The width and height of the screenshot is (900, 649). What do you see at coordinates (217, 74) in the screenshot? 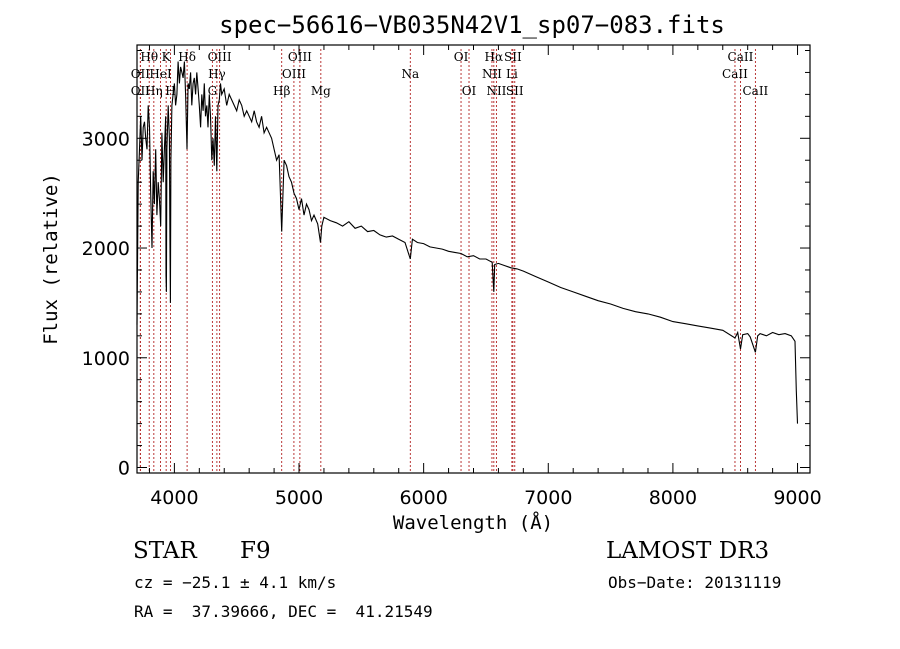
I see `spectral-line-label: Hγ` at bounding box center [217, 74].